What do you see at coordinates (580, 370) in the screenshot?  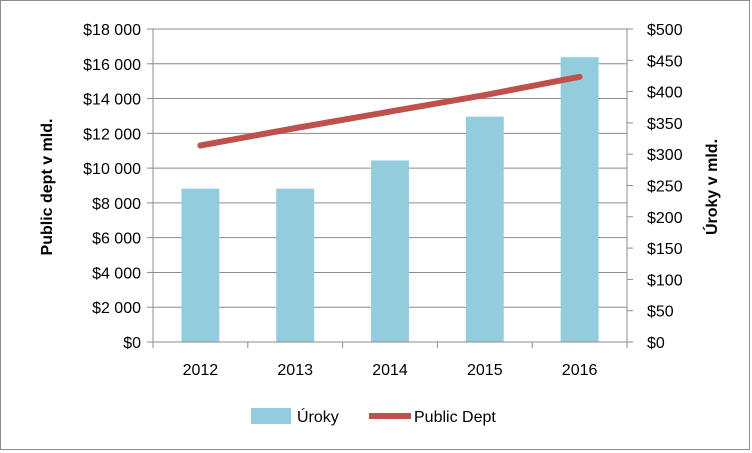 I see `category-tick-label: 2016` at bounding box center [580, 370].